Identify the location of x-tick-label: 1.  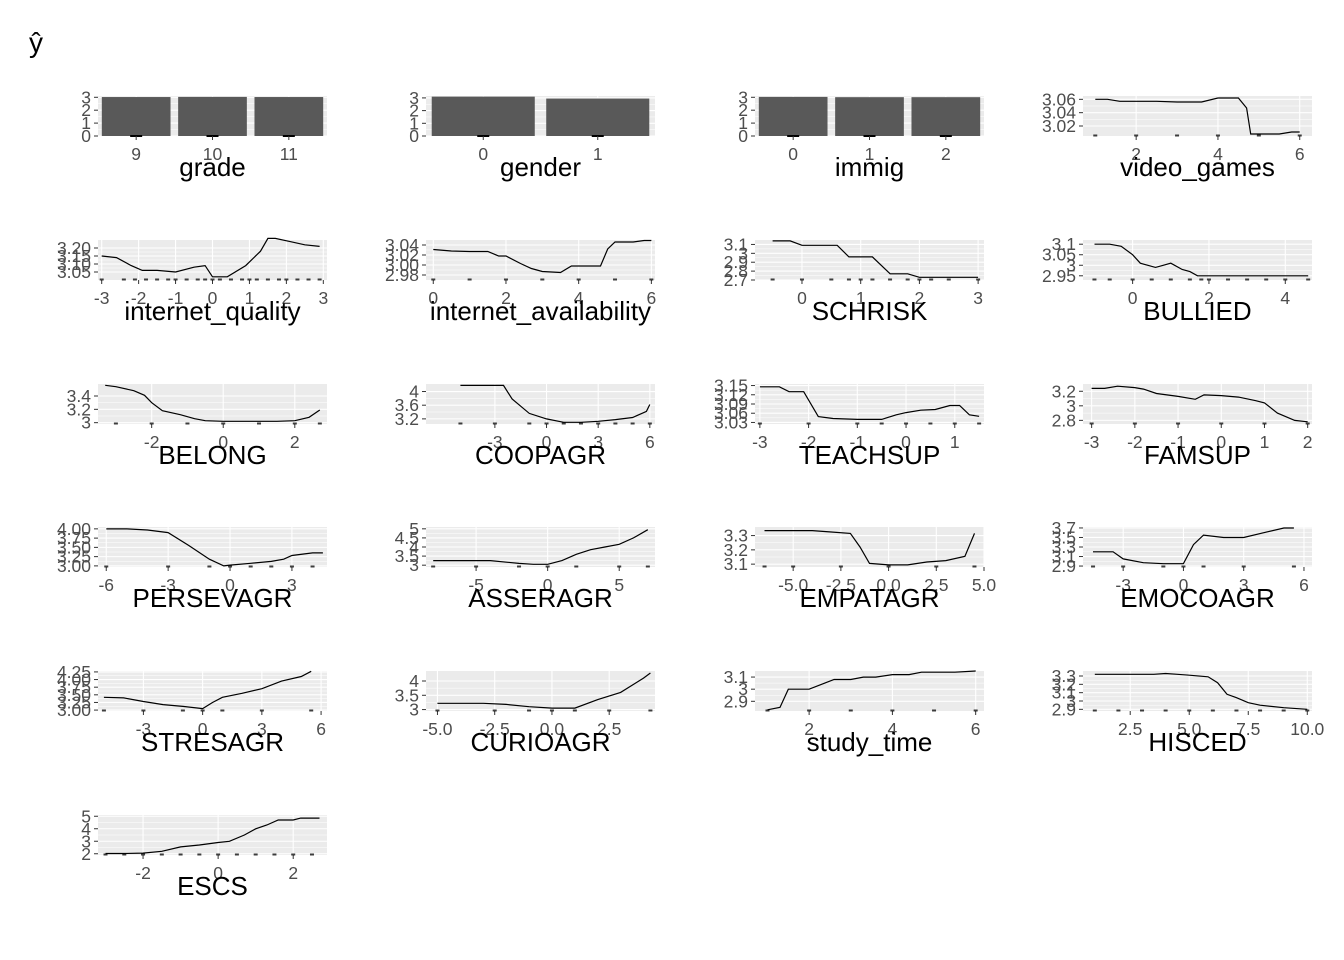
(955, 442).